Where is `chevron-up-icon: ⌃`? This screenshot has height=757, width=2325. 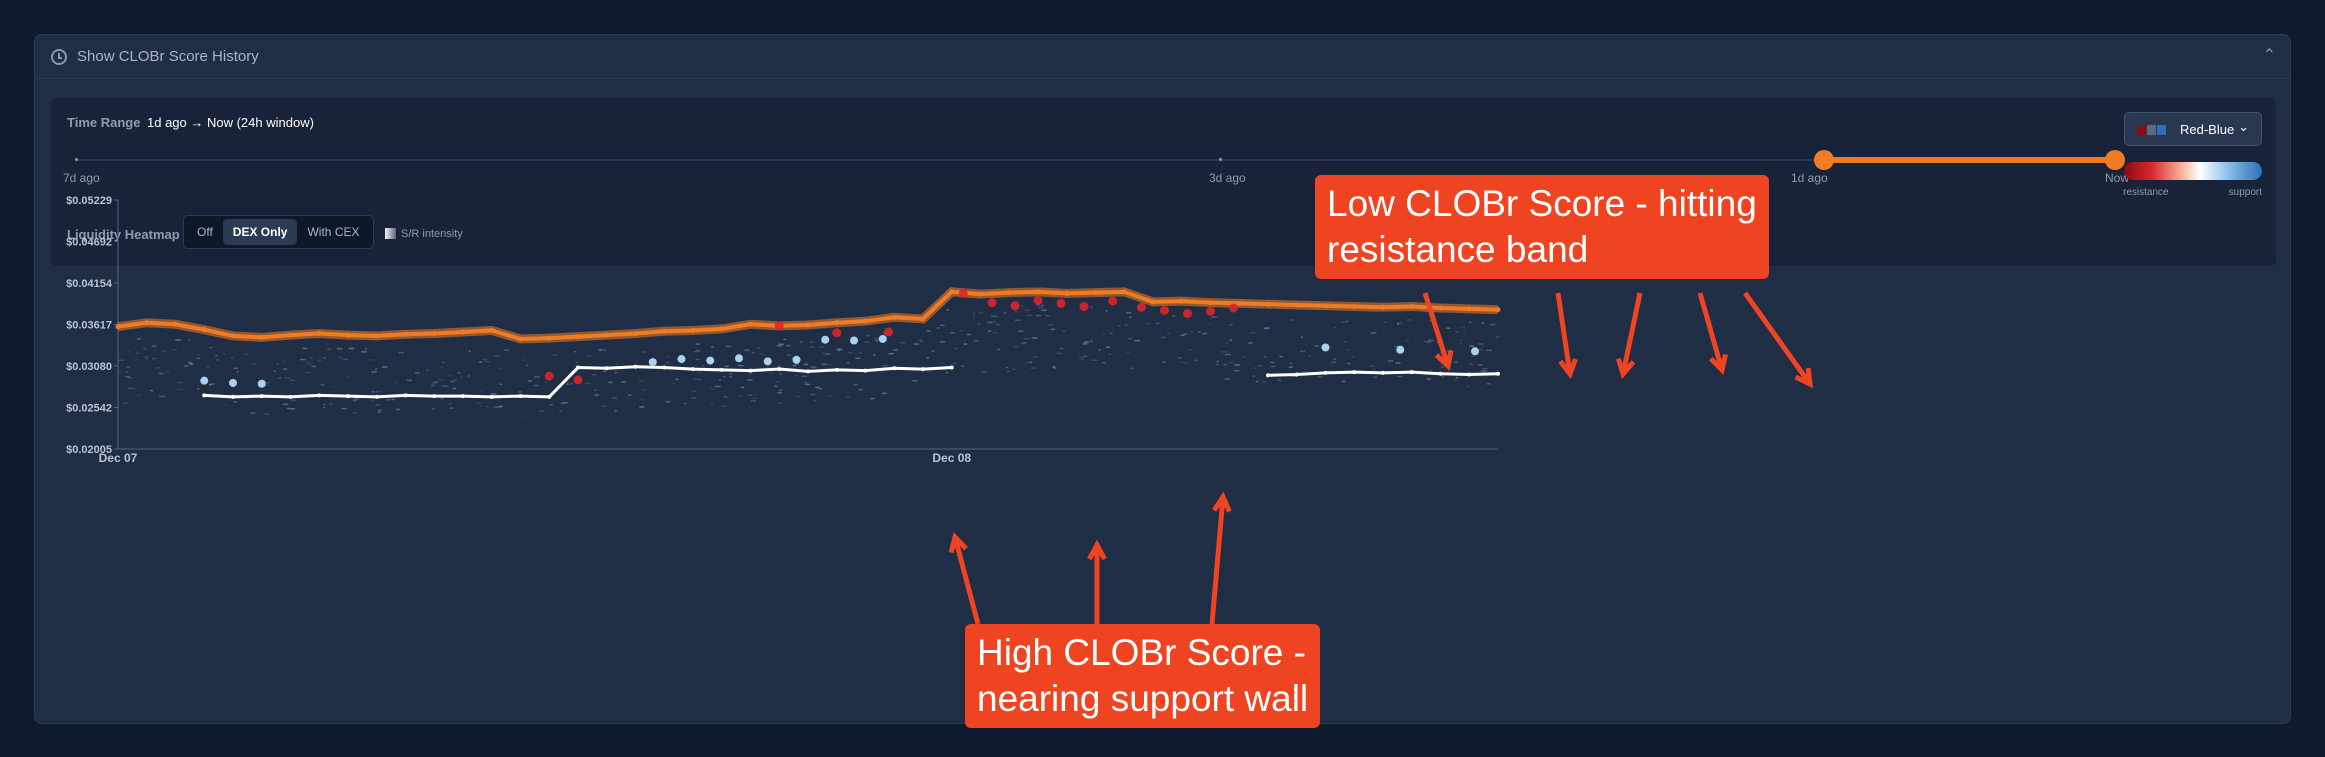
chevron-up-icon: ⌃ is located at coordinates (2269, 55).